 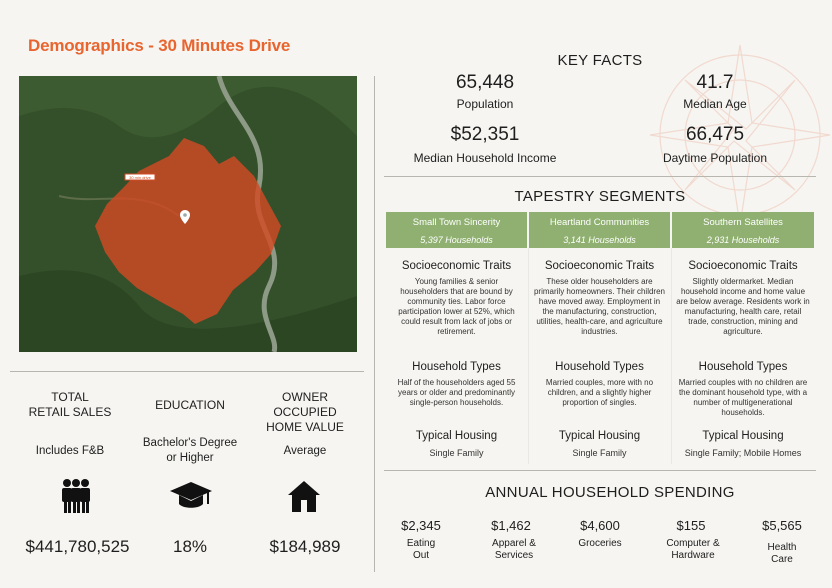 I want to click on tapestry-divider, so click(x=600, y=470).